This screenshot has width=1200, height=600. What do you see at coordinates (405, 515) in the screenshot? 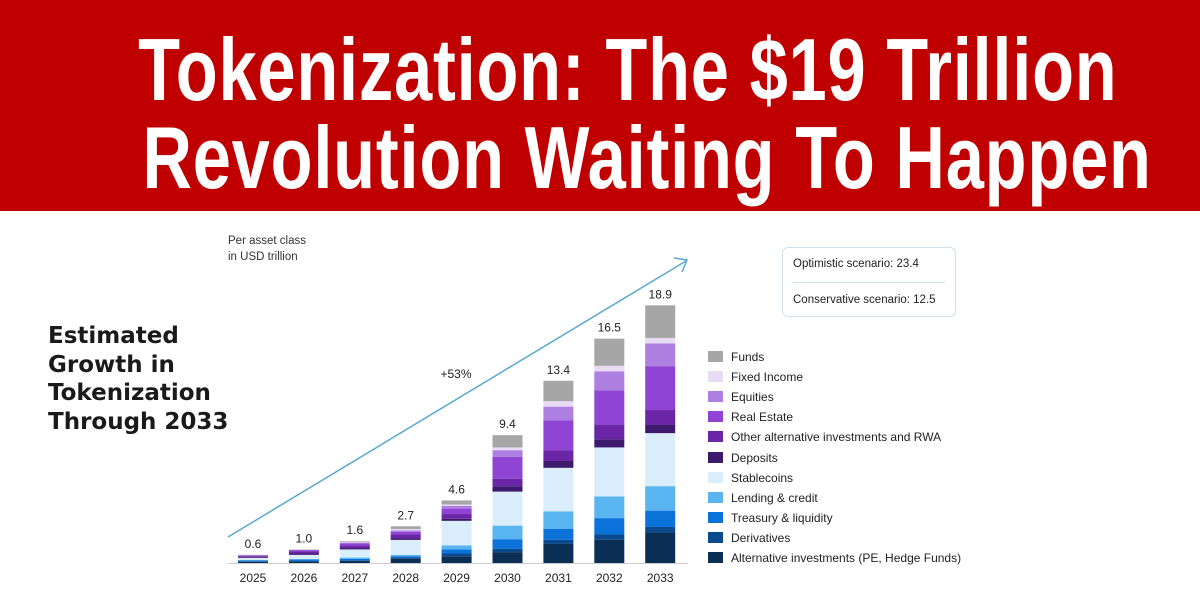
I see `bar-total-label: 2.7` at bounding box center [405, 515].